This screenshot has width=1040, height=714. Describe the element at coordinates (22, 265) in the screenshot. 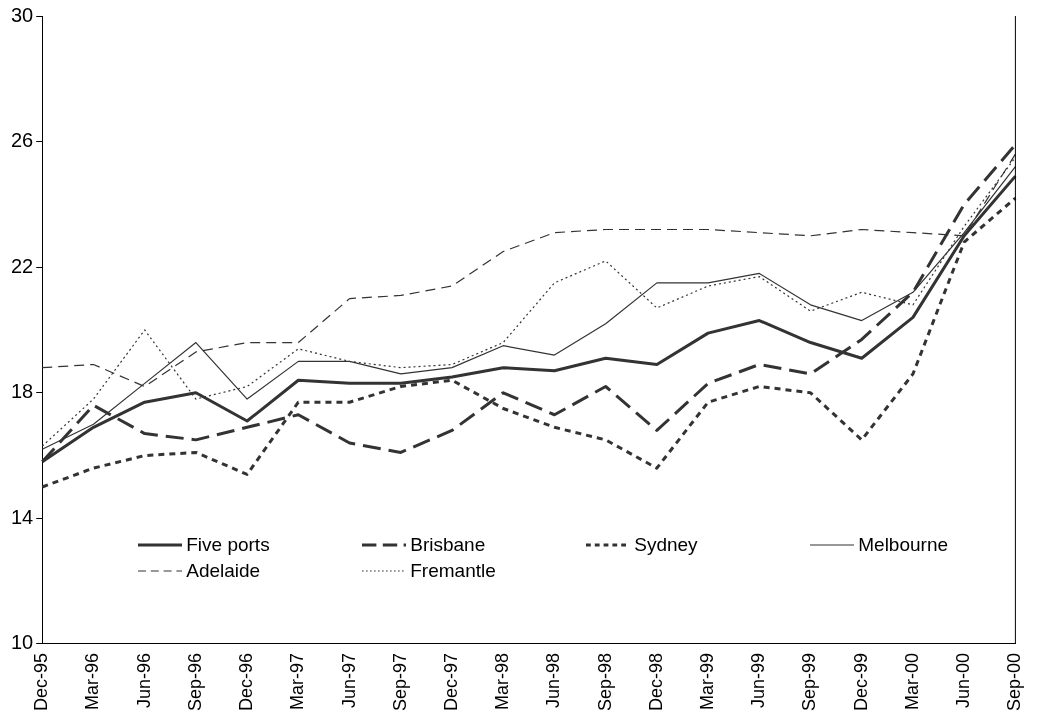

I see `y-tick-label: 22` at that location.